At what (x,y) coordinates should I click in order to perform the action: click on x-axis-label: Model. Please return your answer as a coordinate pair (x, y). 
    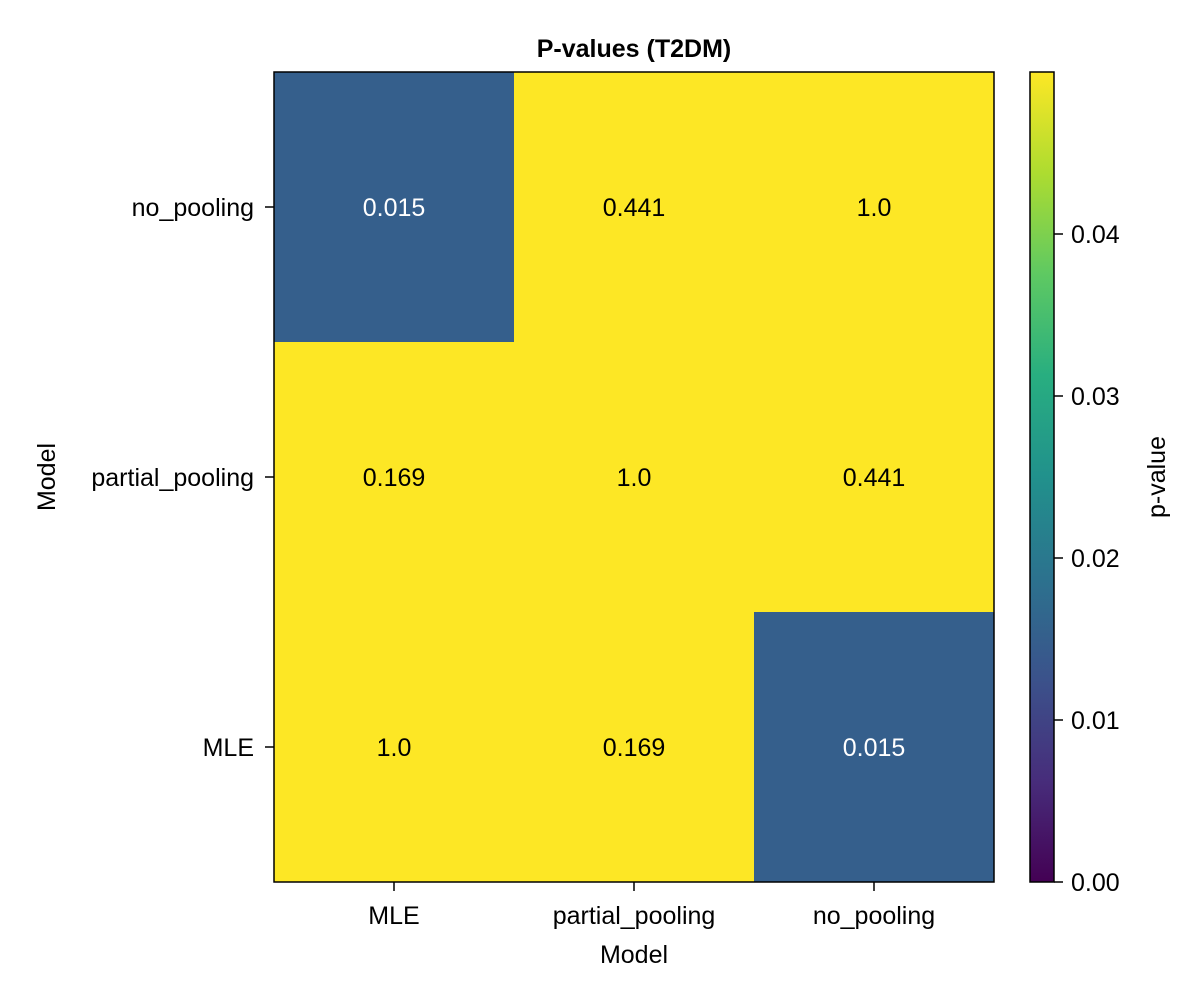
    Looking at the image, I should click on (634, 955).